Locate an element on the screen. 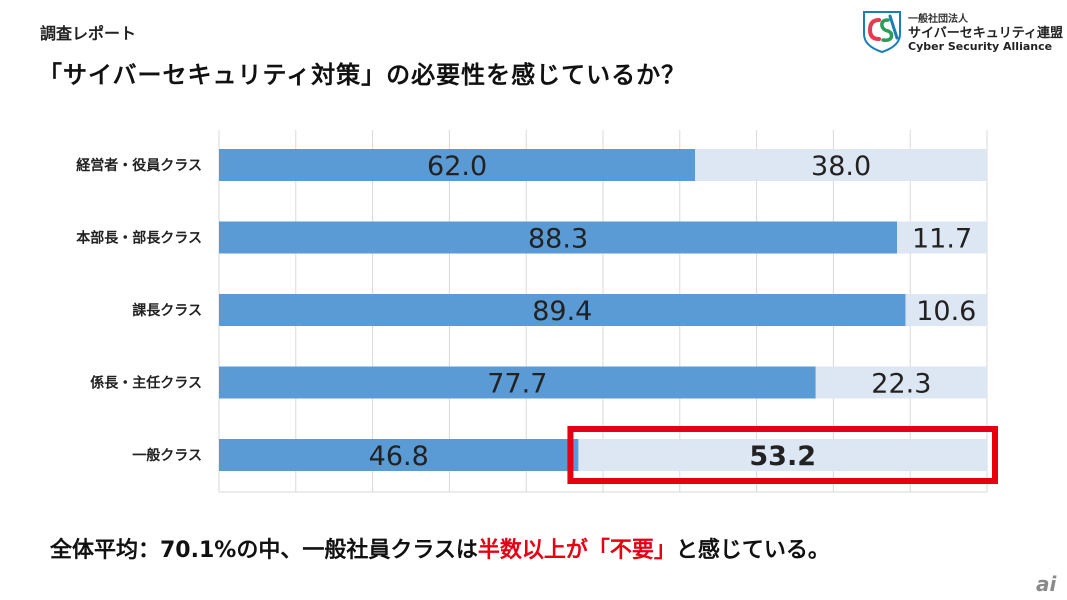  summary-prefix: 全体平均：70.1%の中、一般社員クラスは is located at coordinates (264, 550).